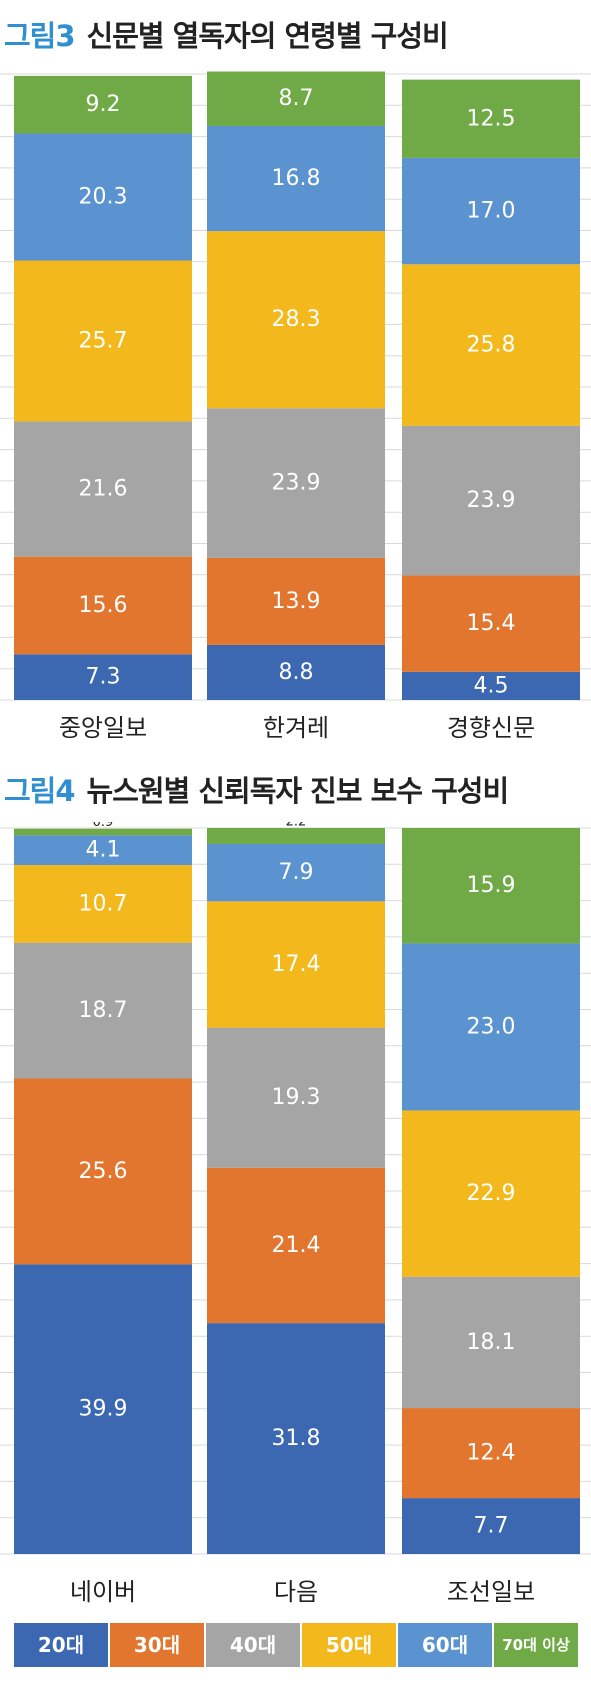 Image resolution: width=591 pixels, height=1691 pixels. What do you see at coordinates (296, 1592) in the screenshot?
I see `category-label: 다음` at bounding box center [296, 1592].